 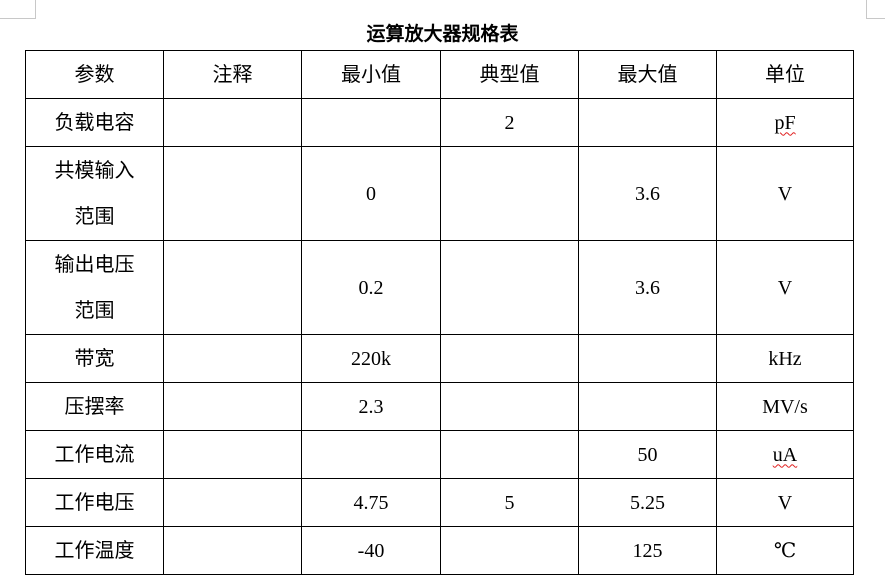 I want to click on min-value: 0, so click(x=371, y=193).